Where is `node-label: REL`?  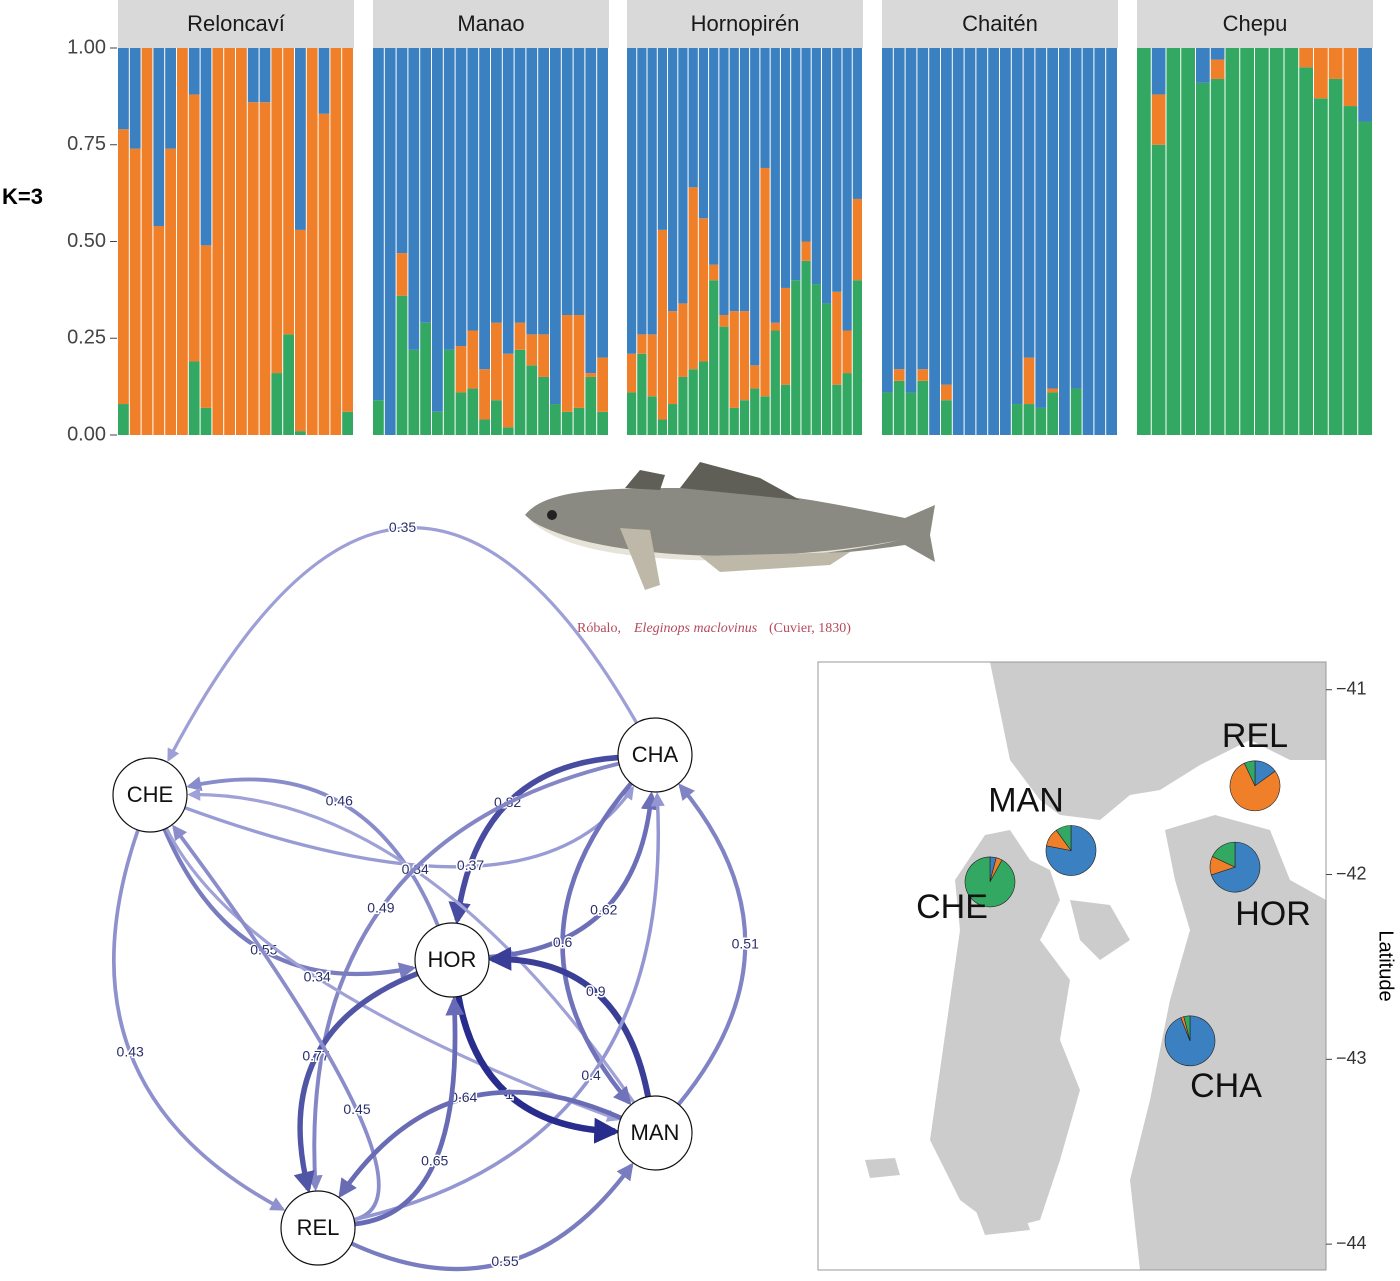 node-label: REL is located at coordinates (318, 1227).